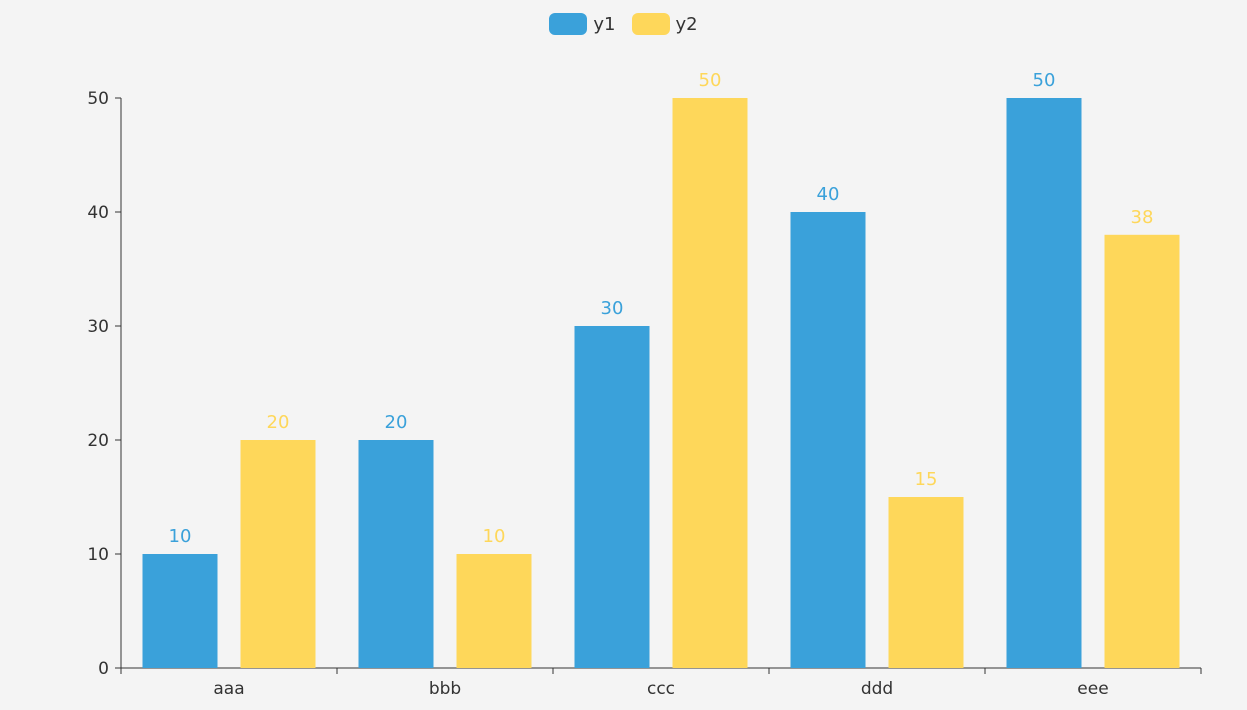 The image size is (1247, 710). What do you see at coordinates (1142, 217) in the screenshot?
I see `data-label-y2-eee: 38` at bounding box center [1142, 217].